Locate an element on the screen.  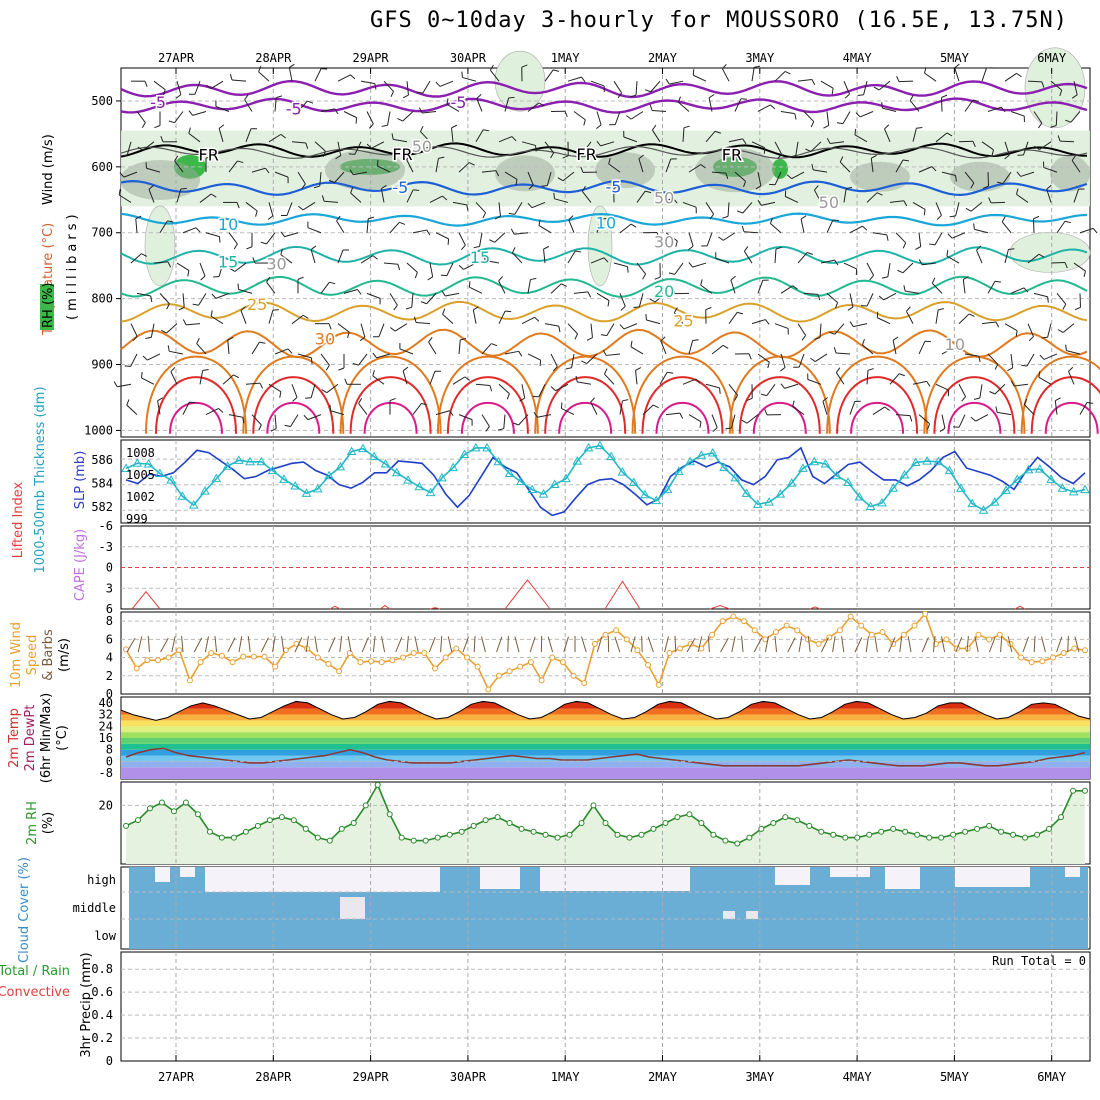
y-tick-label: 2 is located at coordinates (109, 676).